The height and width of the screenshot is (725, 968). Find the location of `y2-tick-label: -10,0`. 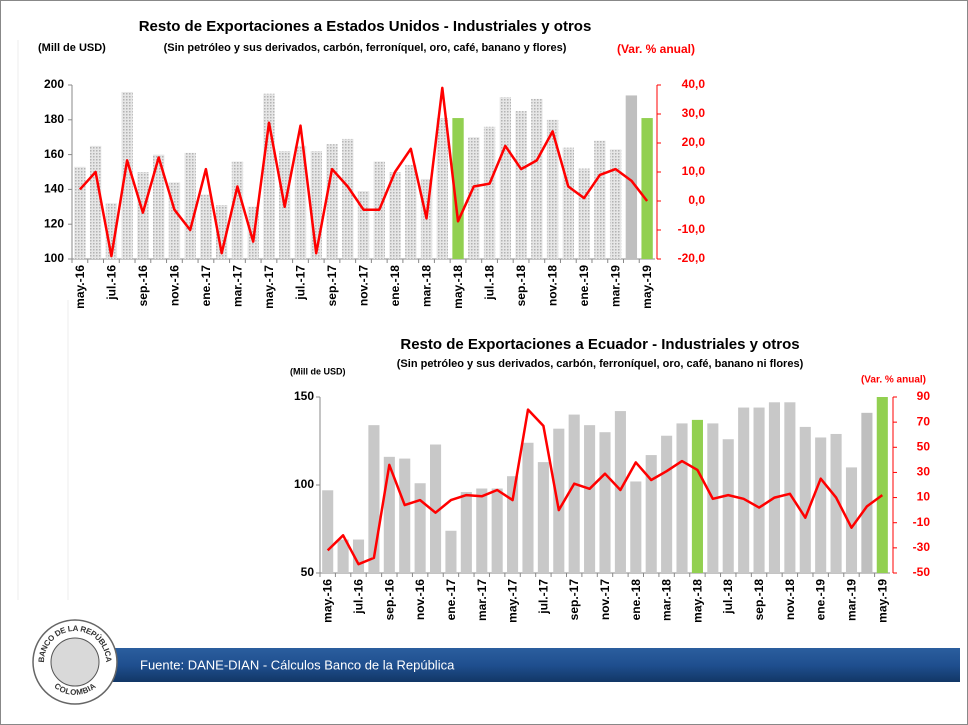

y2-tick-label: -10,0 is located at coordinates (692, 229).